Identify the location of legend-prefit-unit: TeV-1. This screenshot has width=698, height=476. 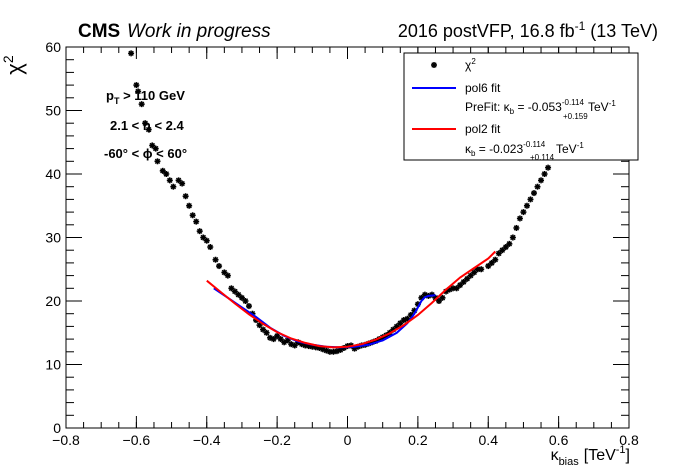
(602, 106).